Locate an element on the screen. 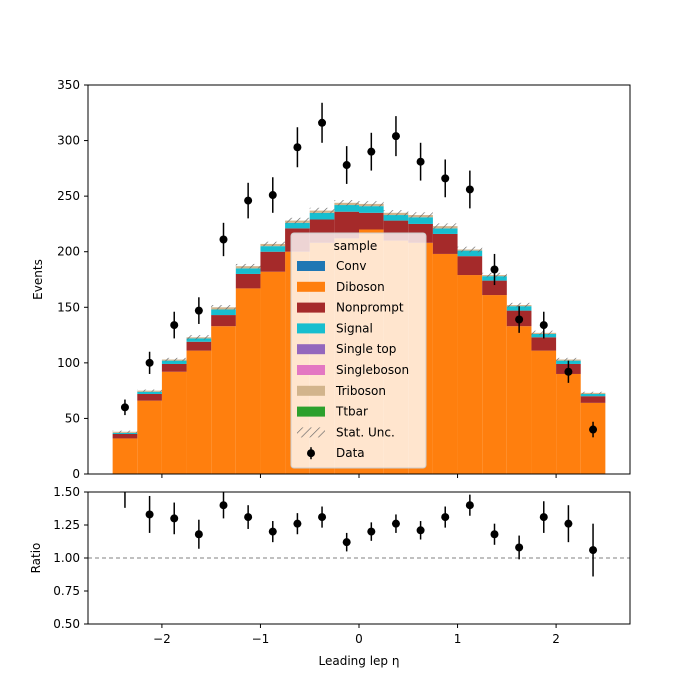 Image resolution: width=700 pixels, height=700 pixels. legend-label: Stat. Unc. is located at coordinates (365, 432).